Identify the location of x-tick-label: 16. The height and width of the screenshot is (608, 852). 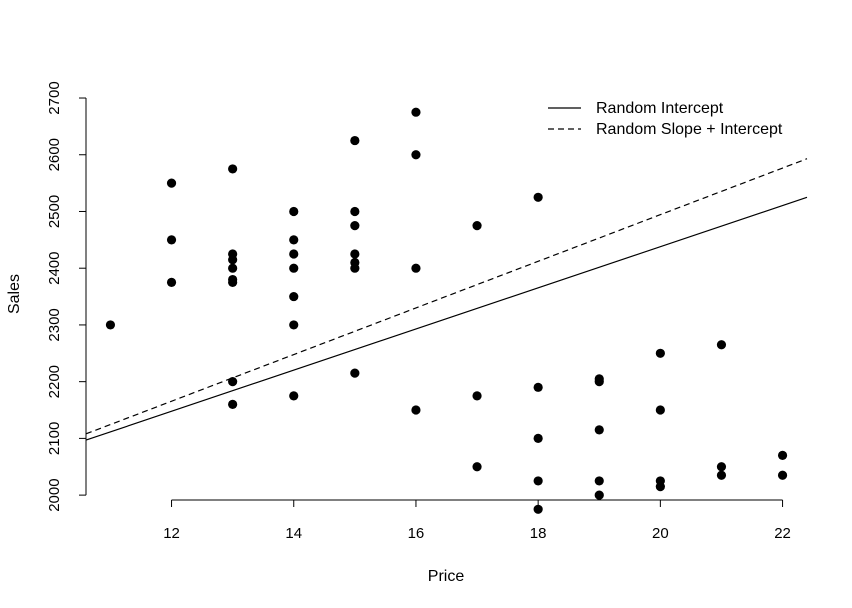
(416, 533).